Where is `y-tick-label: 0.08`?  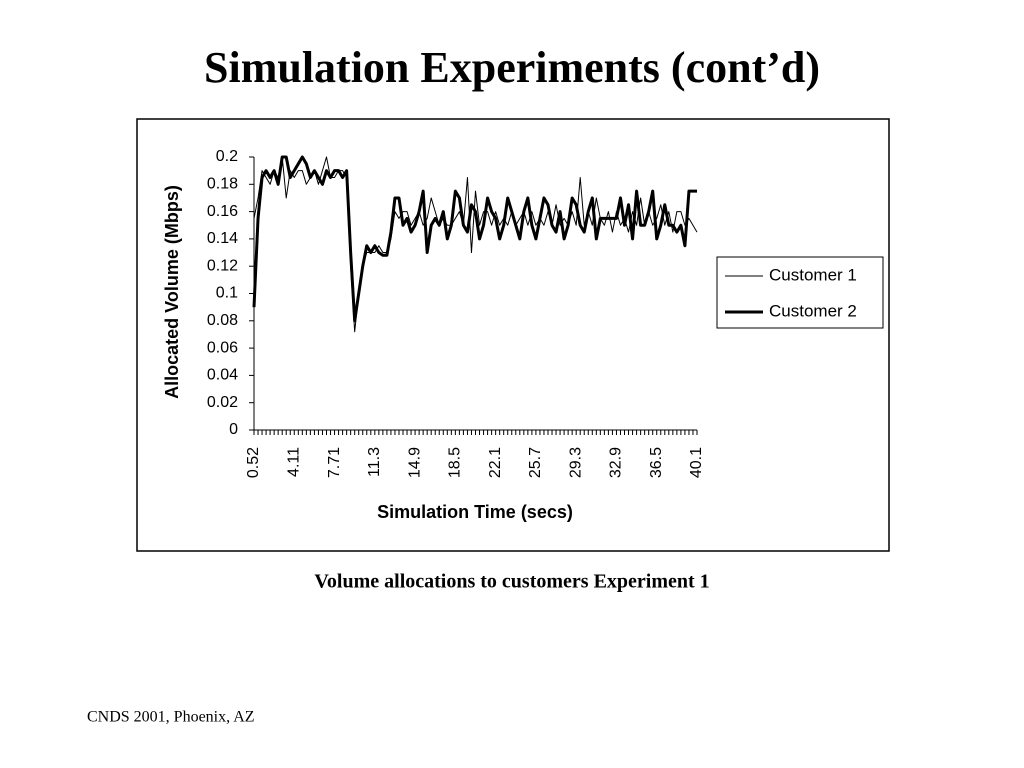 y-tick-label: 0.08 is located at coordinates (222, 320).